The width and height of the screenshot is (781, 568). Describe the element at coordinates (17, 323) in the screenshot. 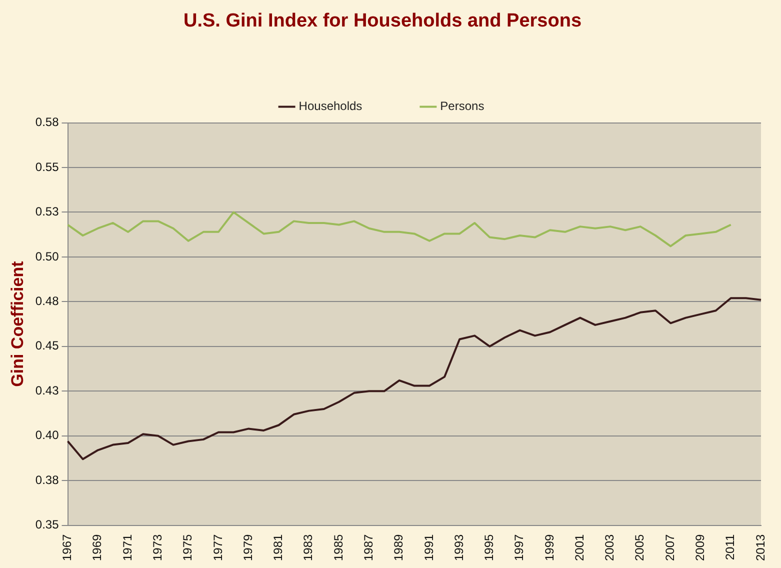

I see `y-axis-title: Gini Coefficient` at that location.